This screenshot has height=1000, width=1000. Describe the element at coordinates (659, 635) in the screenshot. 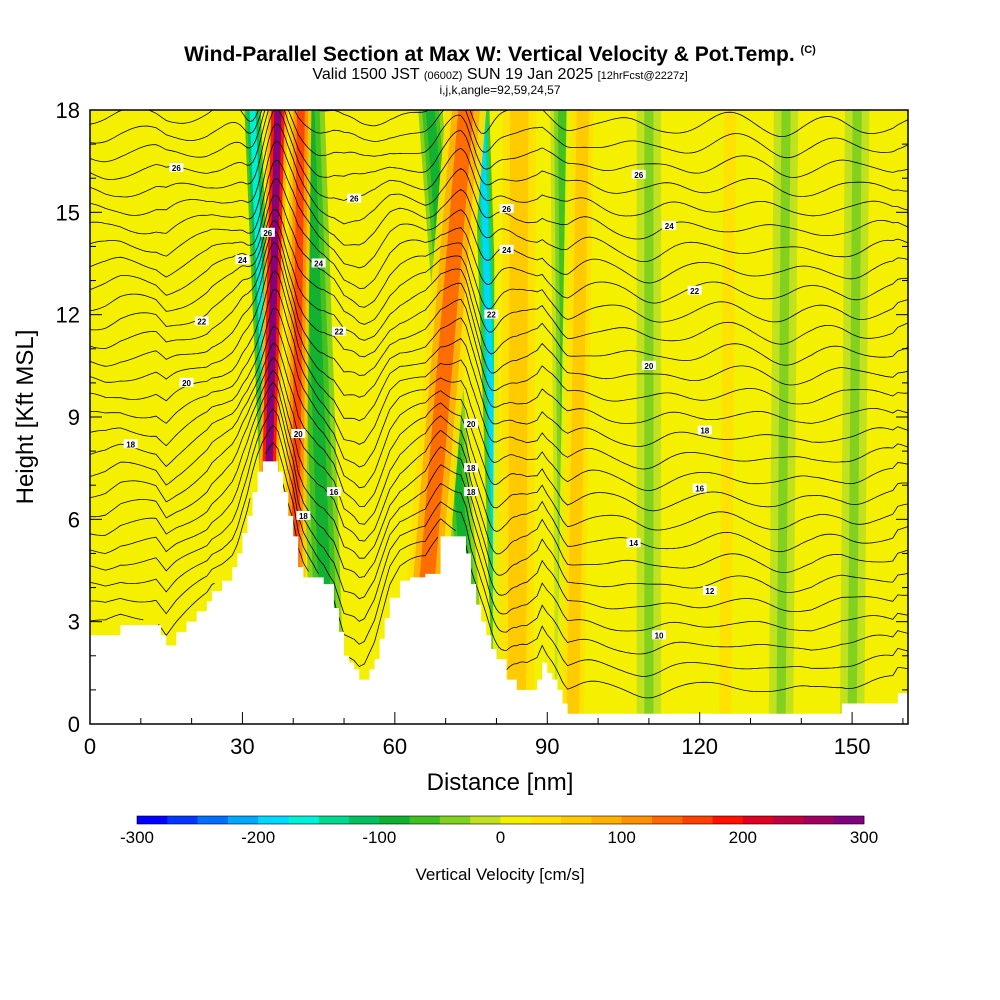

I see `svg-text: 10` at that location.